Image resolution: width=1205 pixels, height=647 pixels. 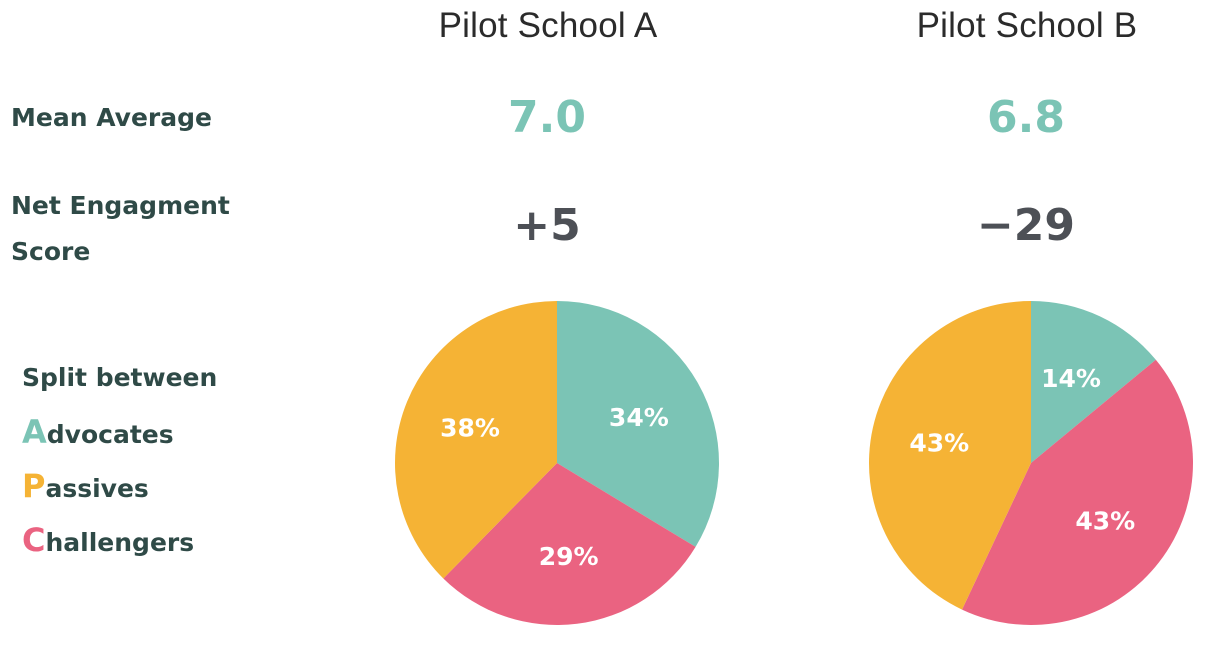 What do you see at coordinates (120, 377) in the screenshot?
I see `legend-heading: Split between` at bounding box center [120, 377].